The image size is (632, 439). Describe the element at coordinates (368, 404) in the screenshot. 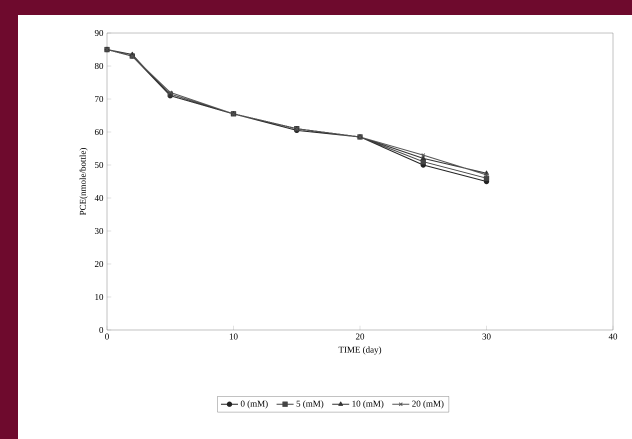

I see `legend-label: 10 (mM)` at that location.